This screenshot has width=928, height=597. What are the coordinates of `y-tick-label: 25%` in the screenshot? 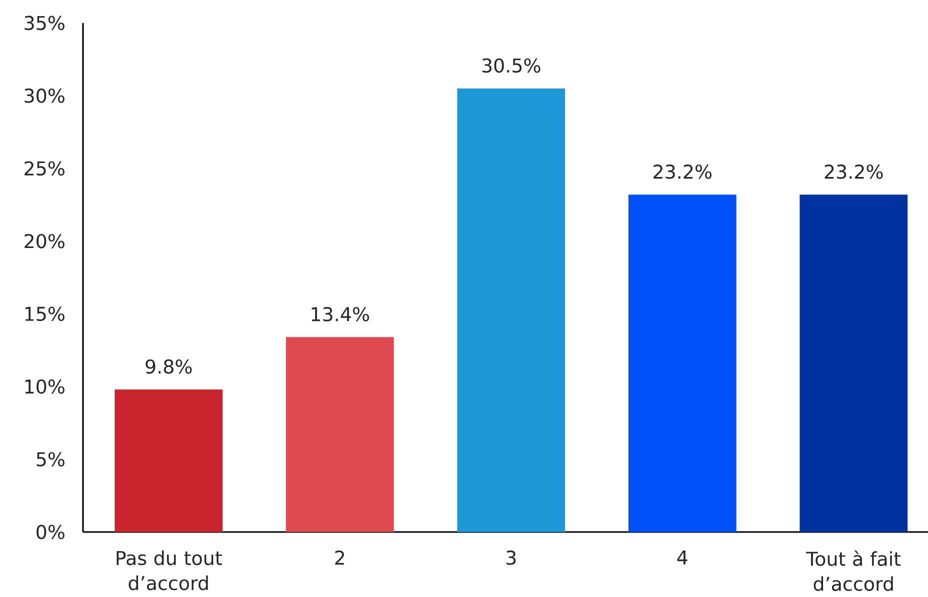 It's located at (44, 168).